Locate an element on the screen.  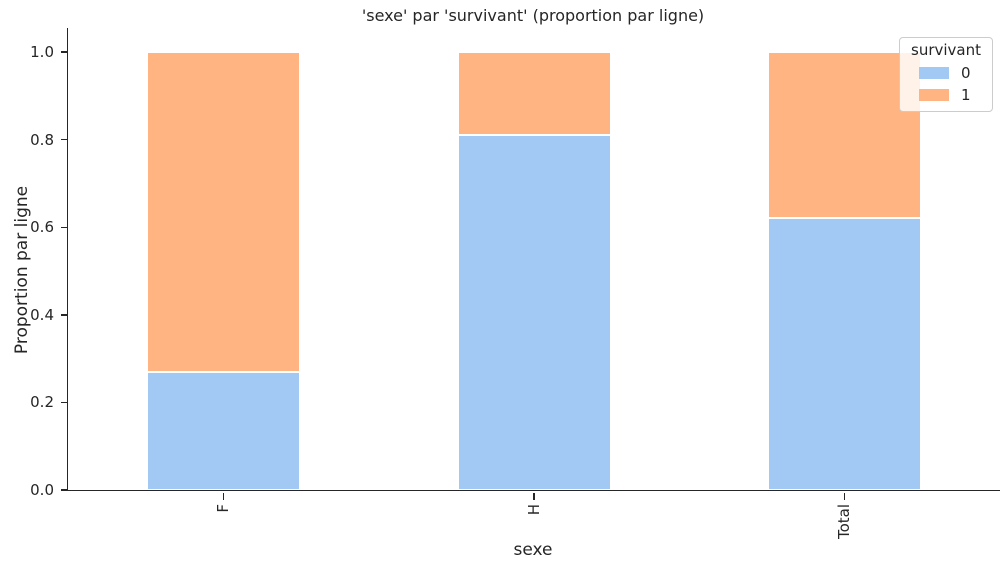
legend-entry: 0 is located at coordinates (946, 73).